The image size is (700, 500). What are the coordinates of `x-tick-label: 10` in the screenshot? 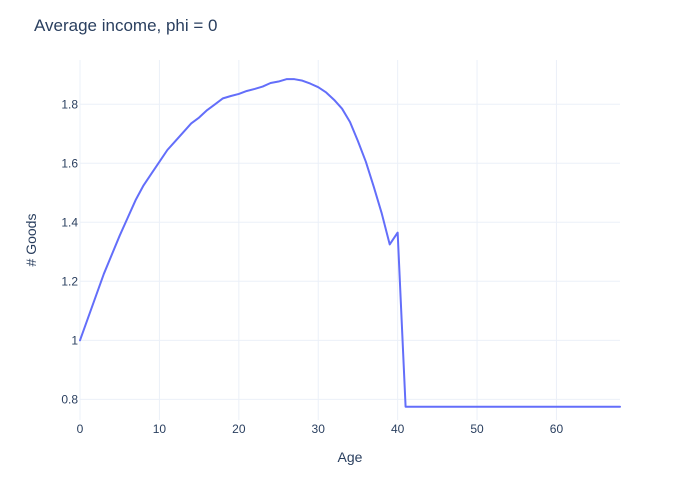 It's located at (160, 429).